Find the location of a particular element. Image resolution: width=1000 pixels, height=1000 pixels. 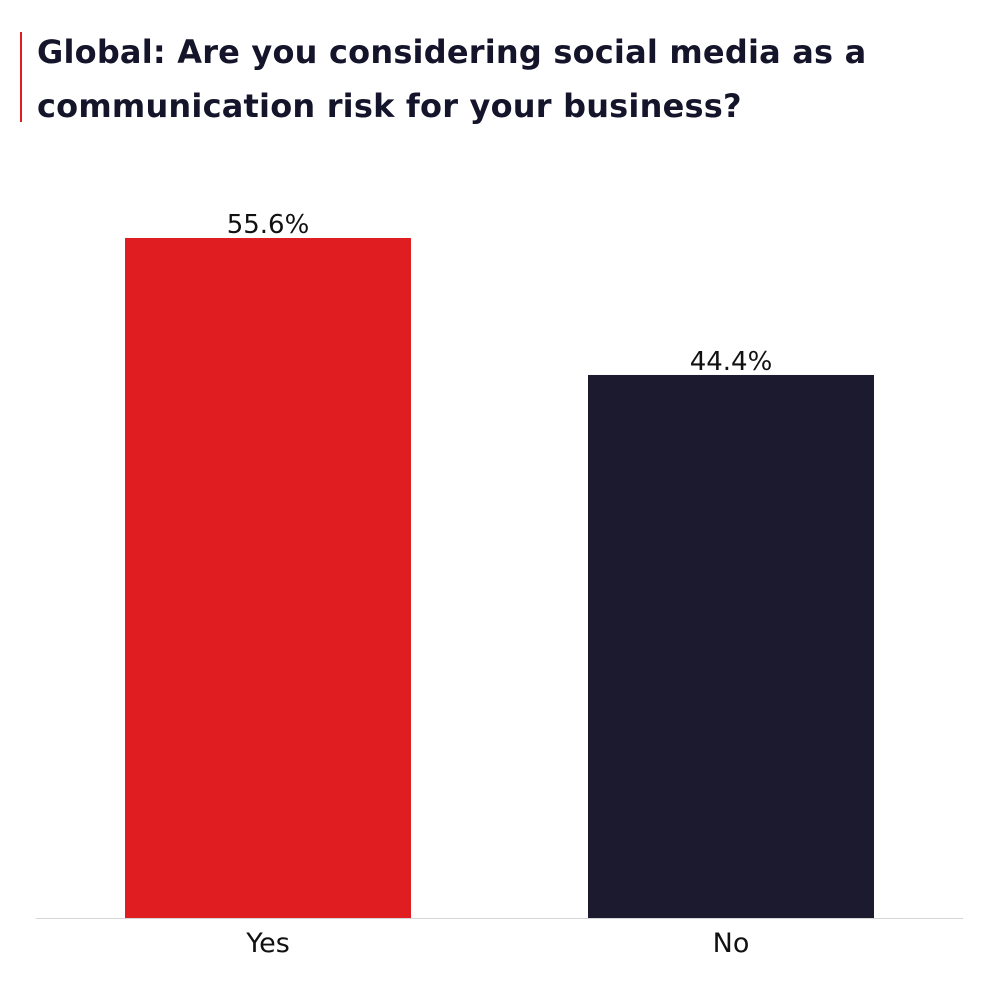

value-label-yes: 55.6% is located at coordinates (268, 225).